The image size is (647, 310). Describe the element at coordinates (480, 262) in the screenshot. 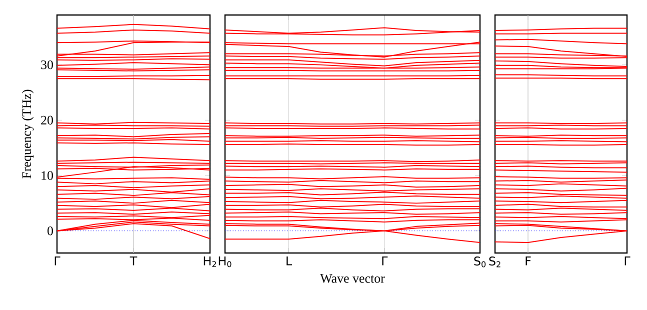

I see `x-tick-label: S$_{0}$` at that location.